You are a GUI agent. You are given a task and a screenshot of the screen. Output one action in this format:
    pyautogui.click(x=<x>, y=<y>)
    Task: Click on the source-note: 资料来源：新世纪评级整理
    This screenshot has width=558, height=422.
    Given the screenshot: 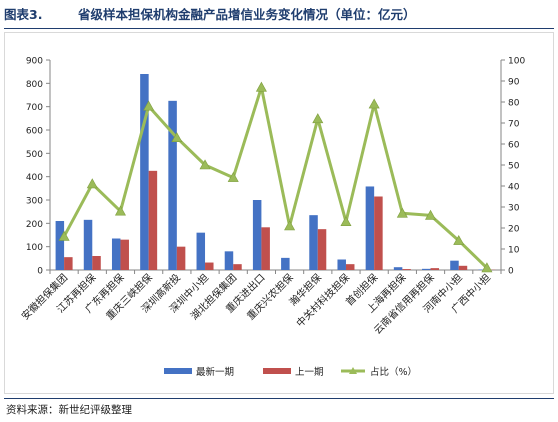 What is the action you would take?
    pyautogui.click(x=69, y=410)
    